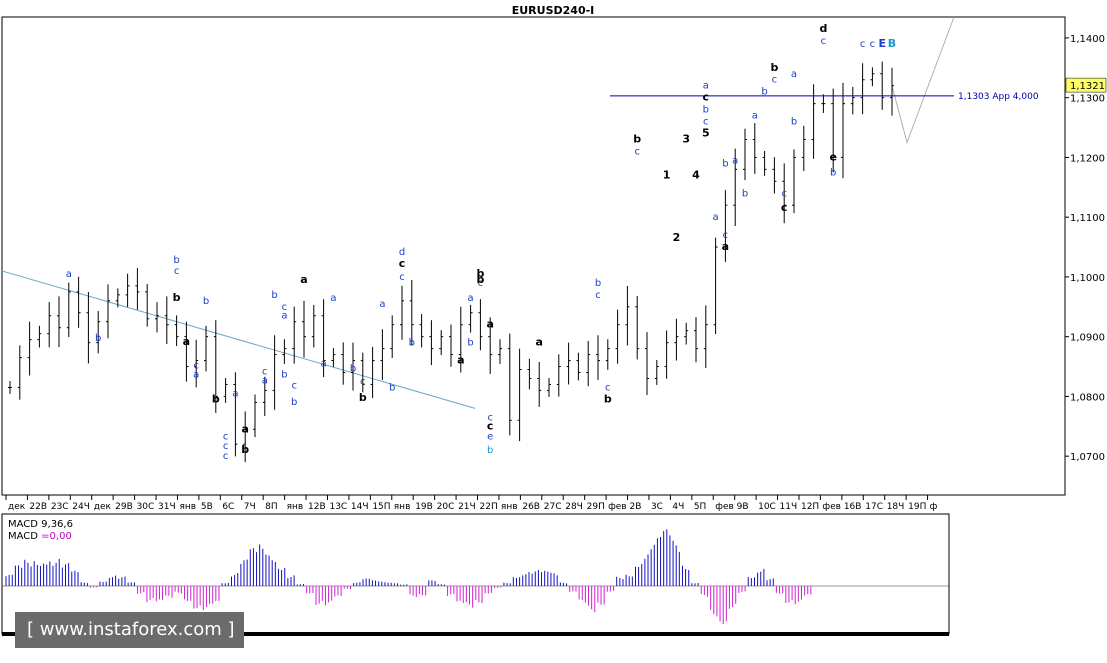 Image resolution: width=1107 pixels, height=663 pixels. What do you see at coordinates (998, 97) in the screenshot?
I see `level-label: 1,1303 App 4,000` at bounding box center [998, 97].